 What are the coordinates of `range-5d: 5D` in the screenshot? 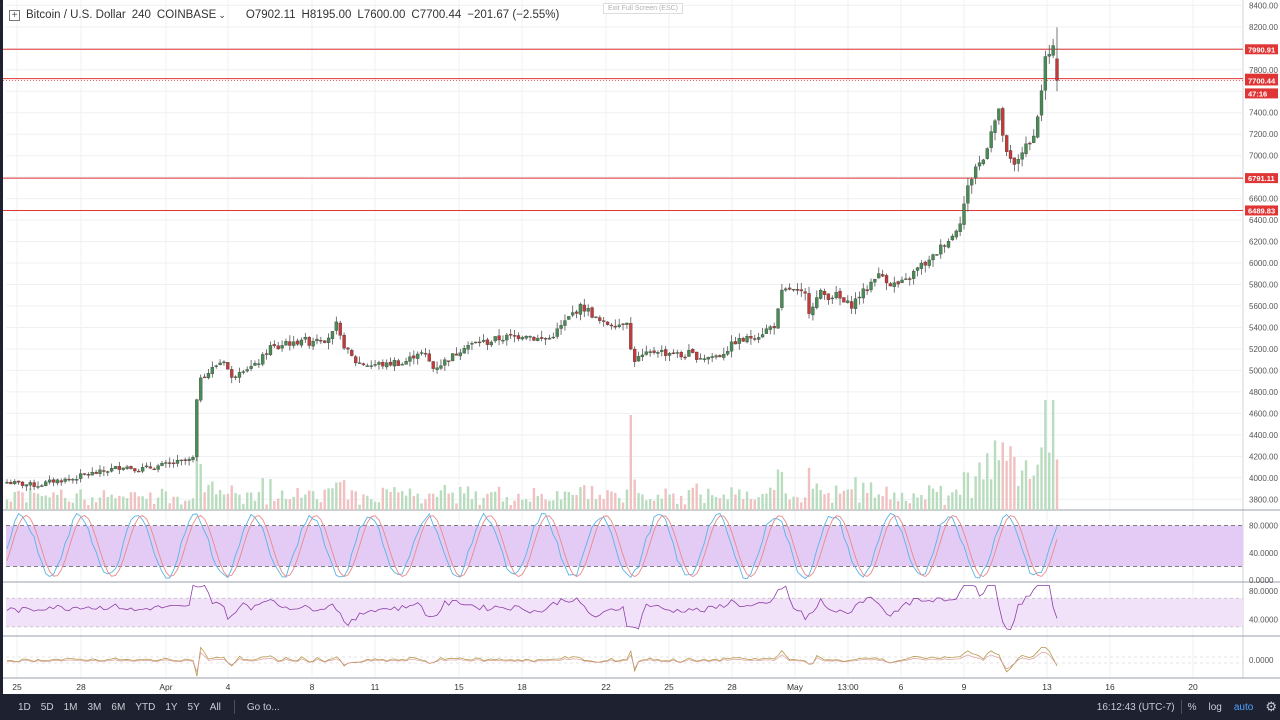 It's located at (47, 707).